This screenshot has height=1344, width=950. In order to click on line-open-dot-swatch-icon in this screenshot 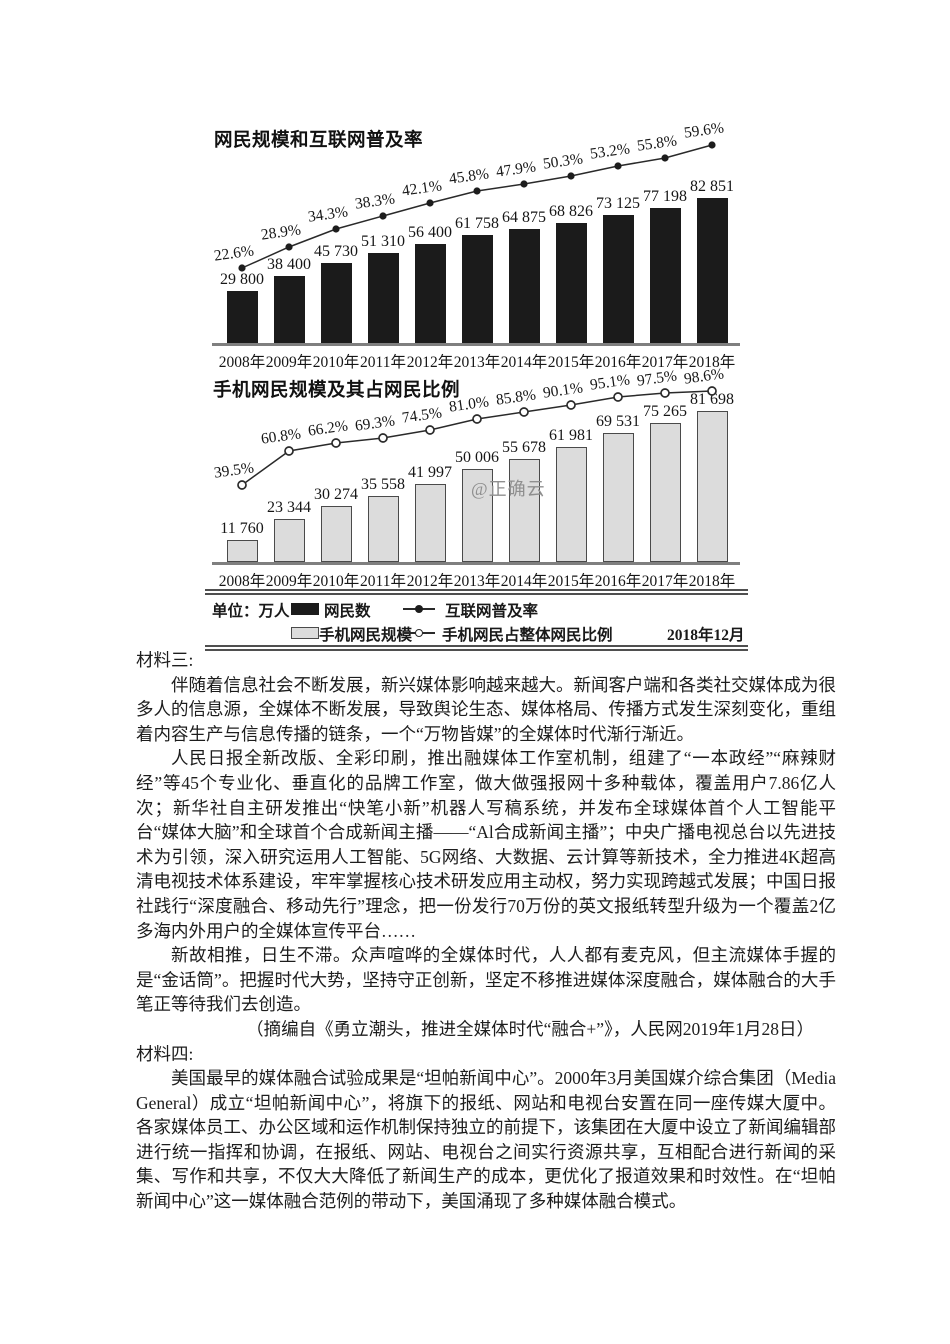, I will do `click(419, 632)`.